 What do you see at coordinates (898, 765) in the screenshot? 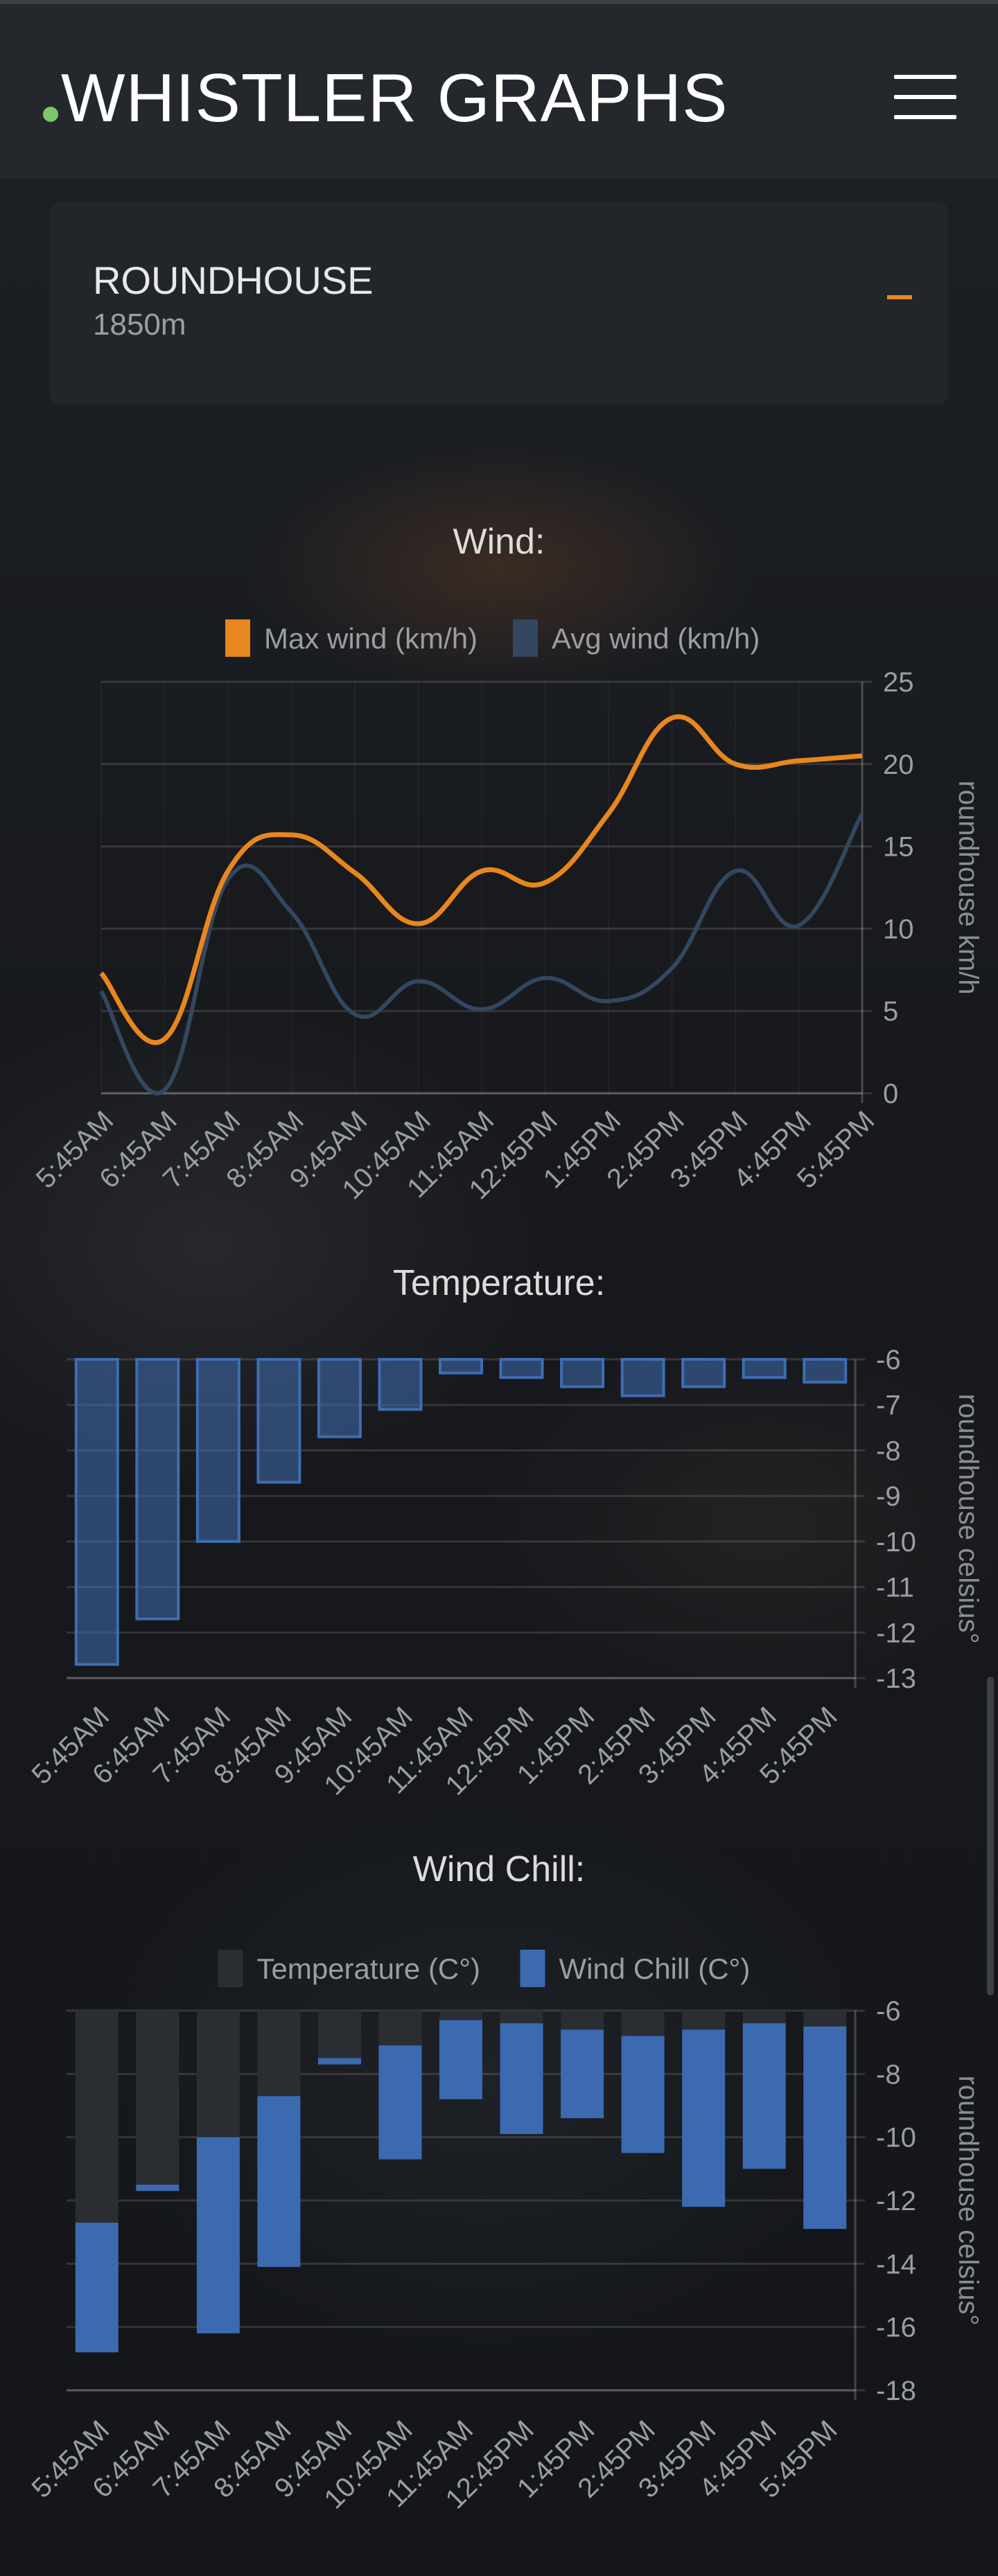
I see `y-tick-label: 20` at bounding box center [898, 765].